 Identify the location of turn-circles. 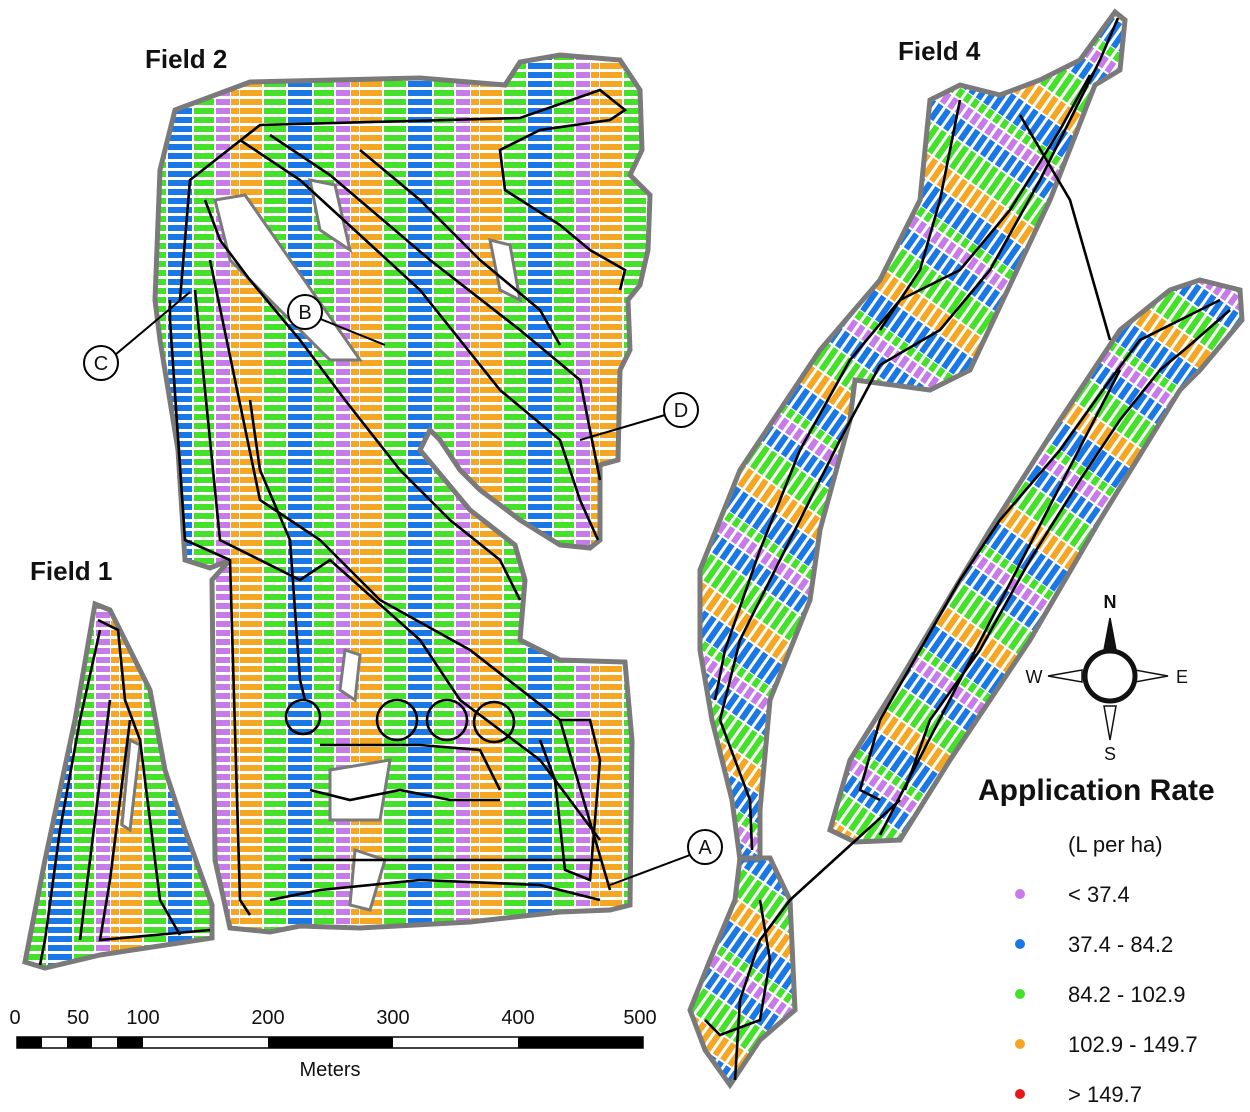
(400, 721).